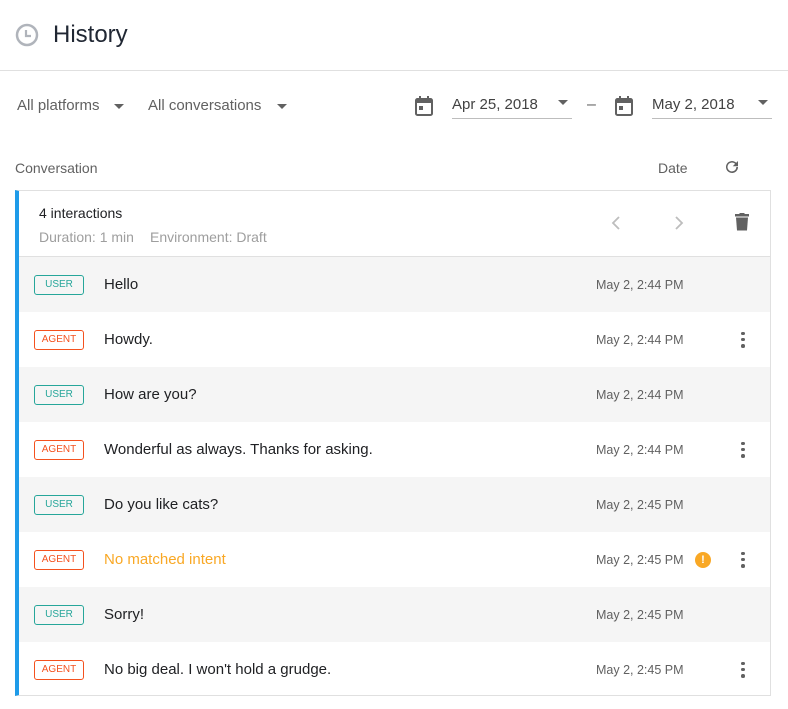  What do you see at coordinates (218, 669) in the screenshot?
I see `message-text: No big deal. I won't hold a grudge.` at bounding box center [218, 669].